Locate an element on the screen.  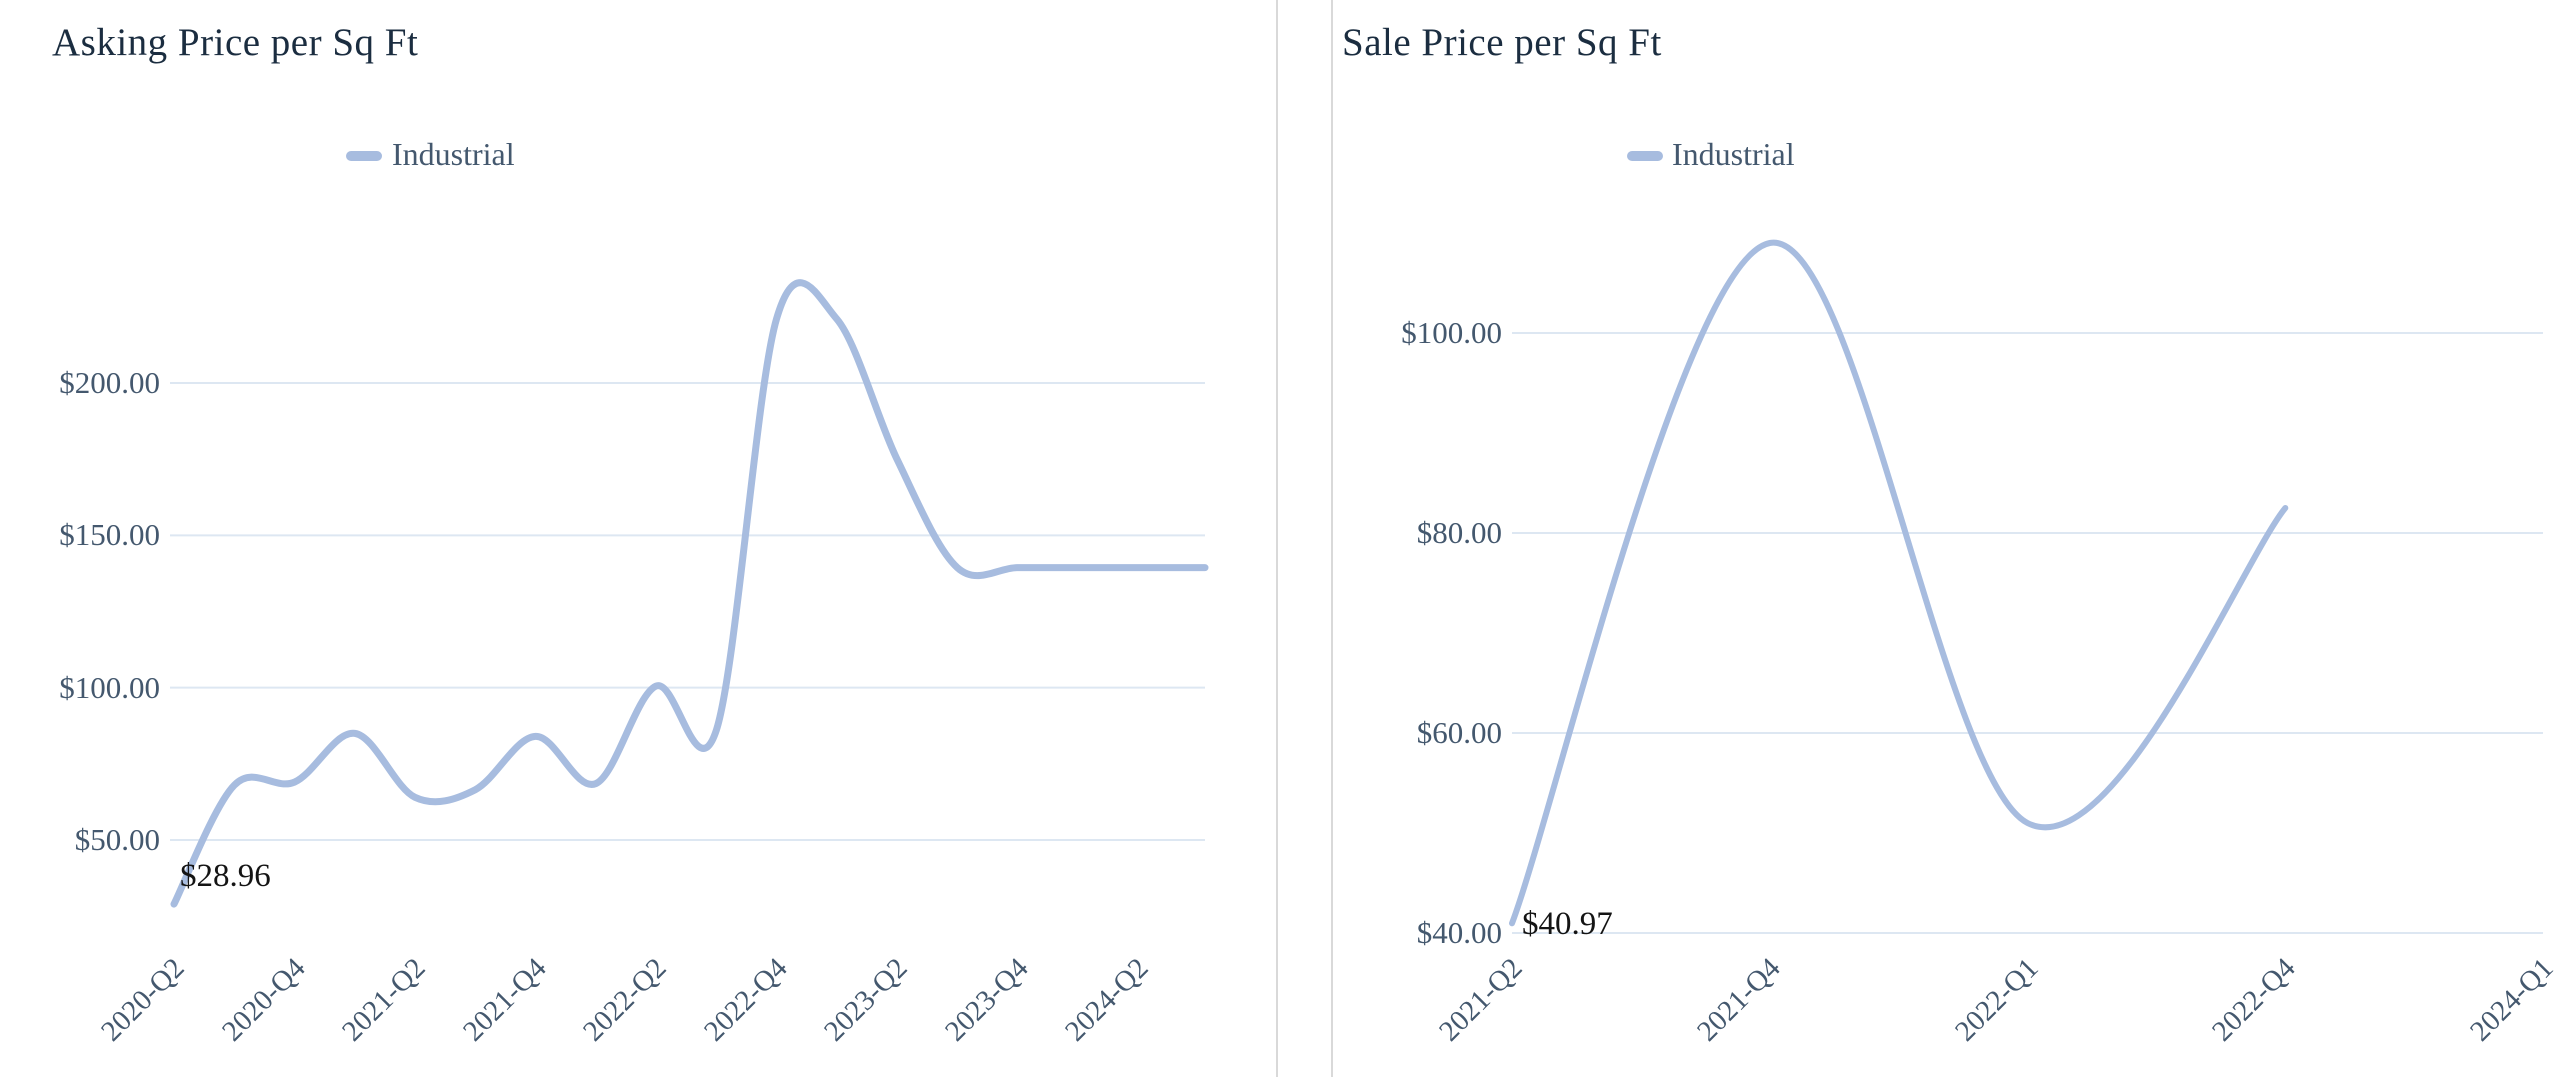
y-axis-tick-label: $150.00 is located at coordinates (109, 535).